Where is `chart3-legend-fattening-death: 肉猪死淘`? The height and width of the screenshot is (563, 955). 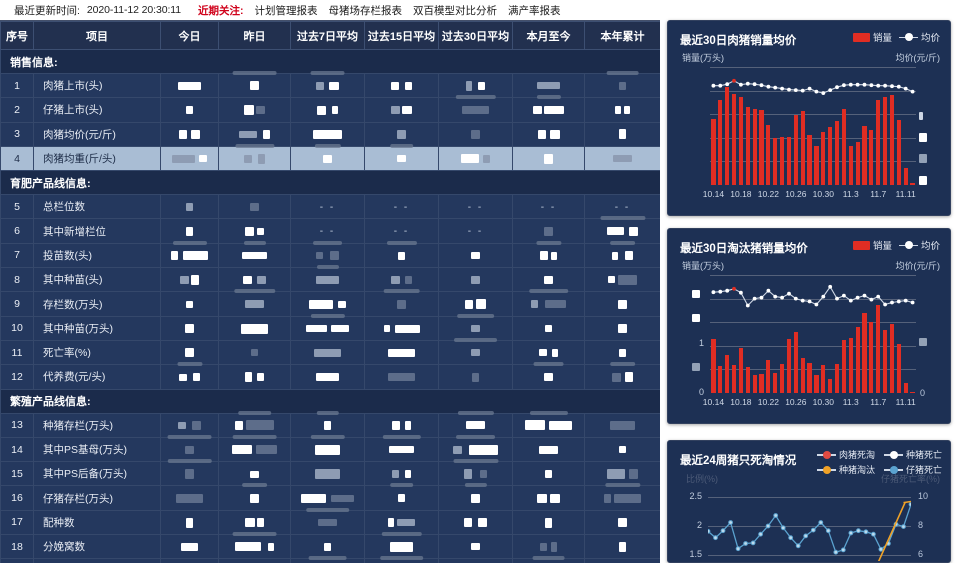
chart3-legend-fattening-death: 肉猪死淘 is located at coordinates (845, 454).